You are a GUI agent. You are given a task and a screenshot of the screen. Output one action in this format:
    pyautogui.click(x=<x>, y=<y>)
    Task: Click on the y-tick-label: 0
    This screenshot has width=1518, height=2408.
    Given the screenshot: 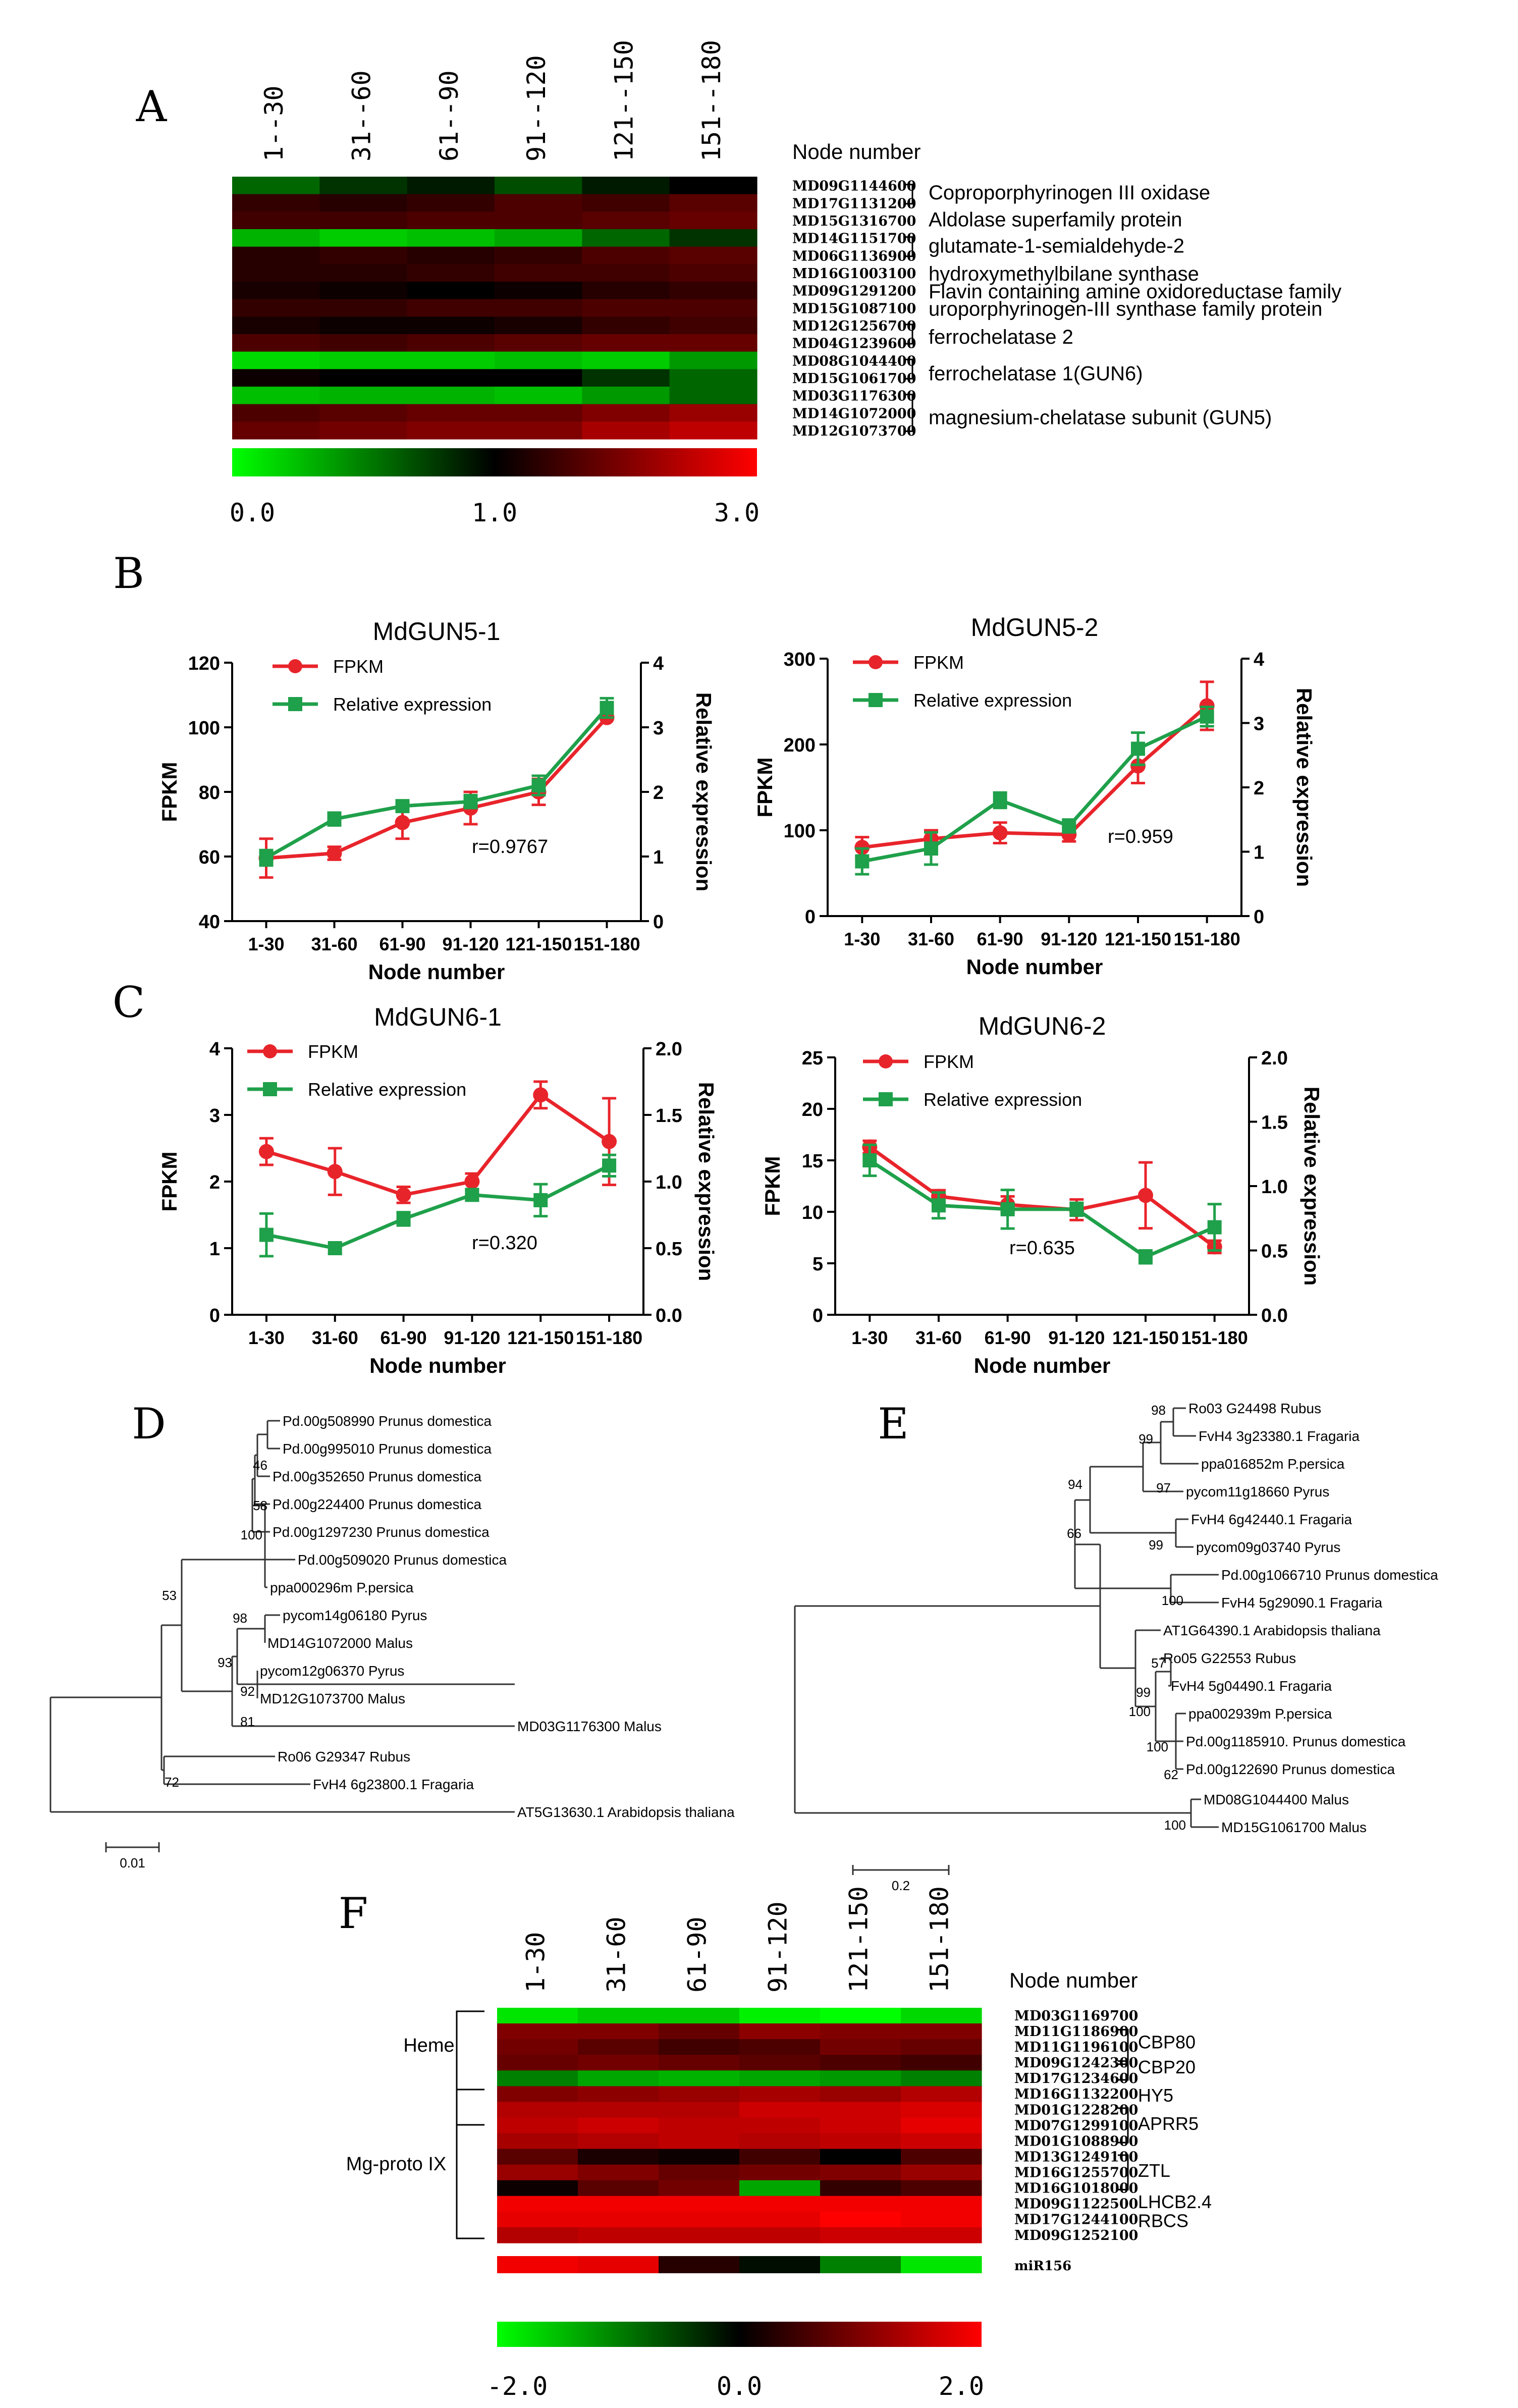 What is the action you would take?
    pyautogui.click(x=215, y=1316)
    